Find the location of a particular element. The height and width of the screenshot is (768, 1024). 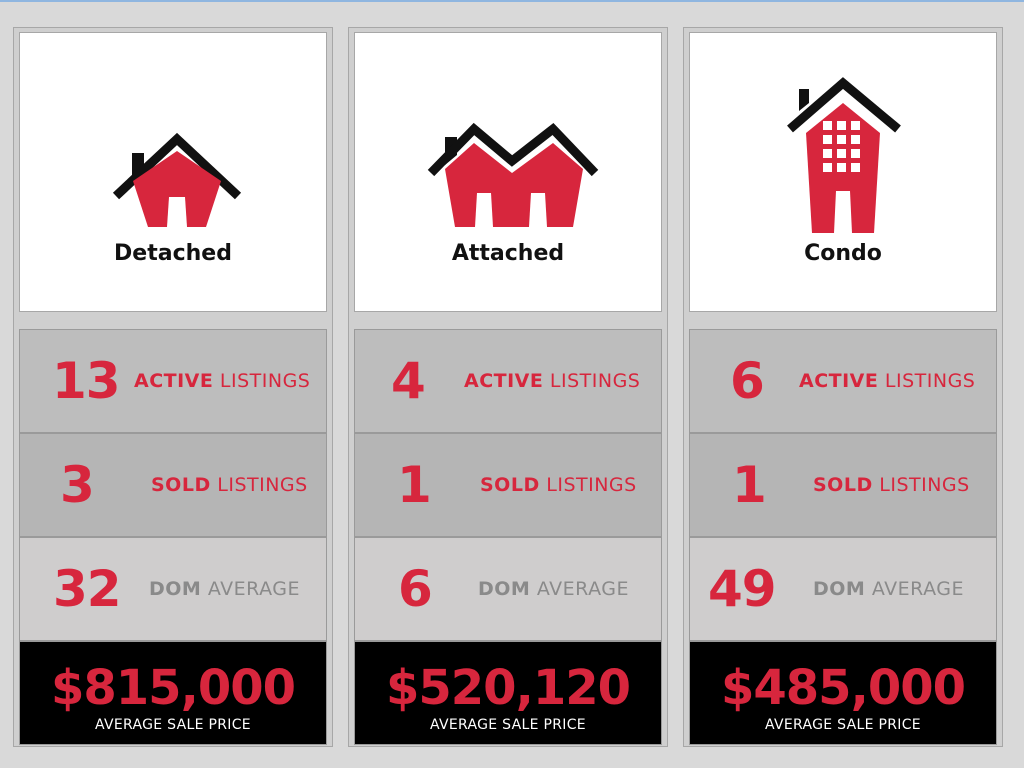

card-hero: Detached is located at coordinates (173, 172).